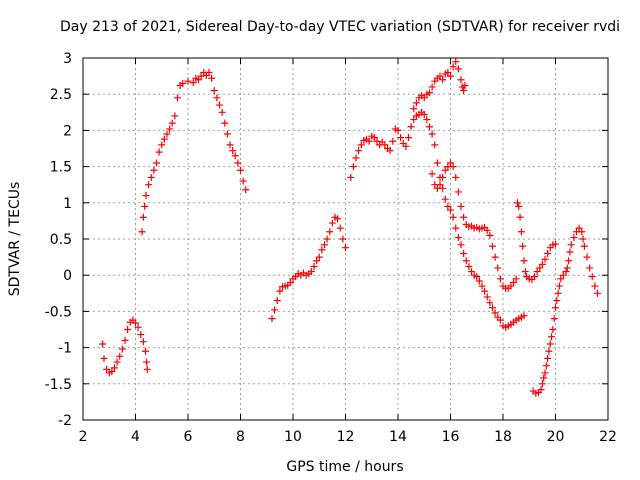 The width and height of the screenshot is (640, 480). Describe the element at coordinates (58, 312) in the screenshot. I see `y-tick-label: -0.5` at that location.